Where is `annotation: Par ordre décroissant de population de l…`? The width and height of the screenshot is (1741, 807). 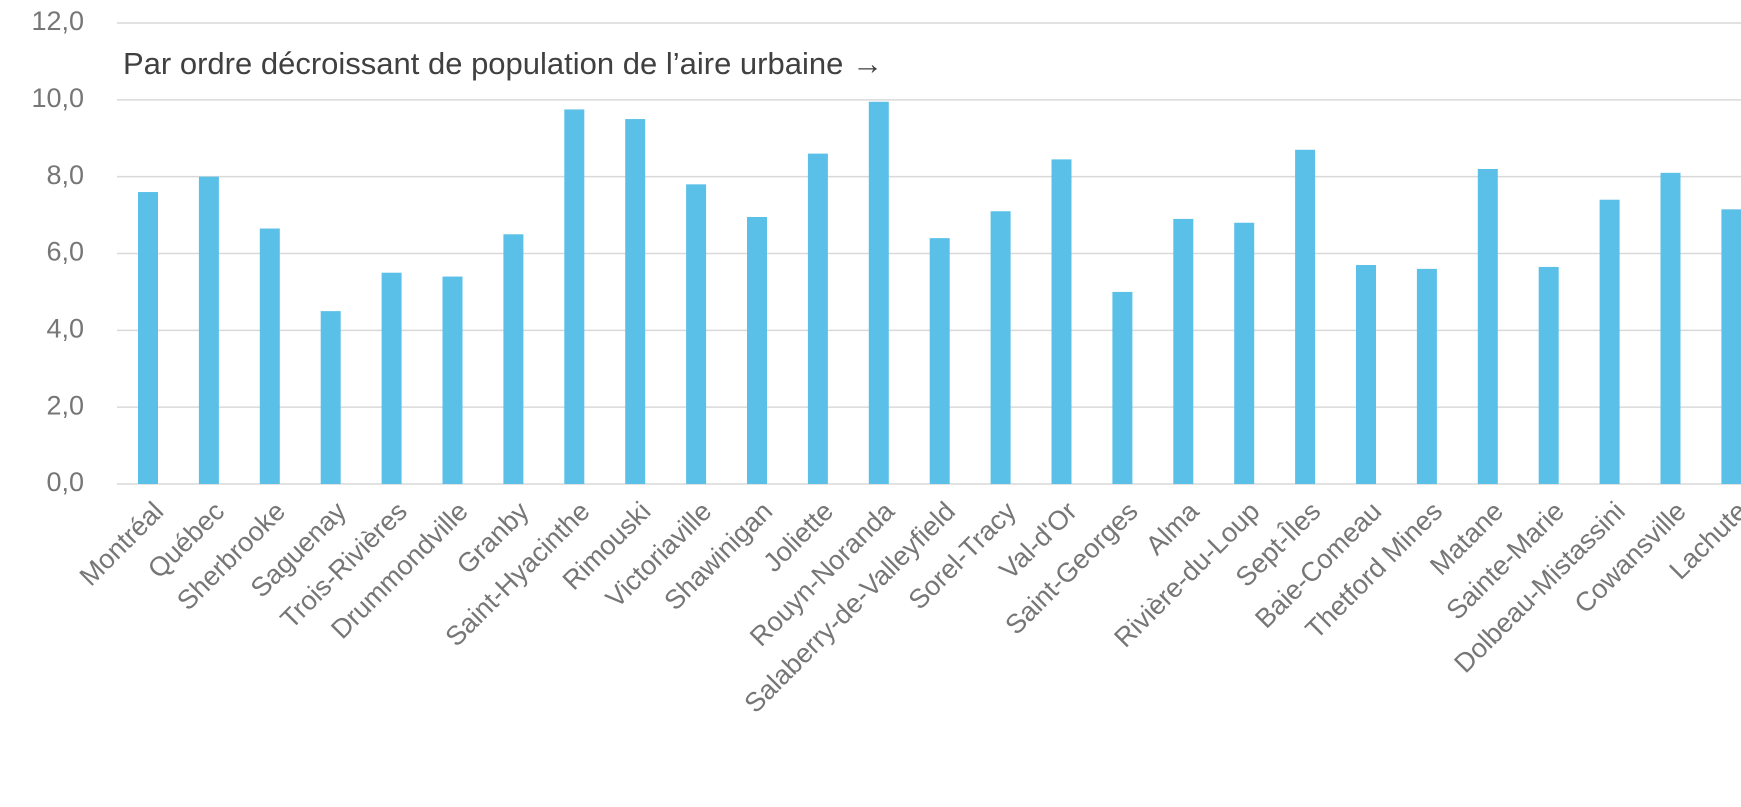
annotation: Par ordre décroissant de population de l… is located at coordinates (503, 63).